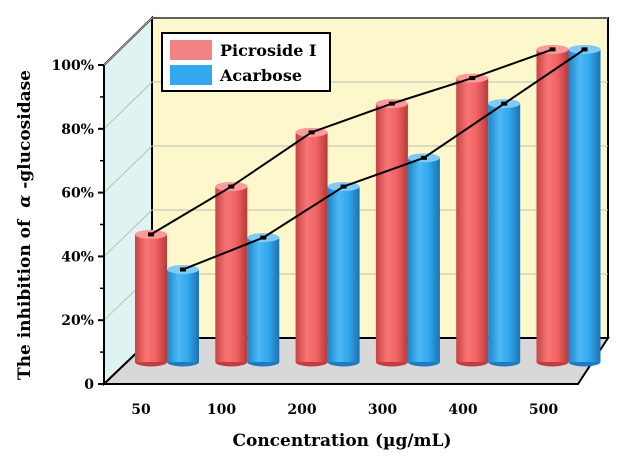  Describe the element at coordinates (191, 75) in the screenshot. I see `legend-swatch-acarbose` at that location.